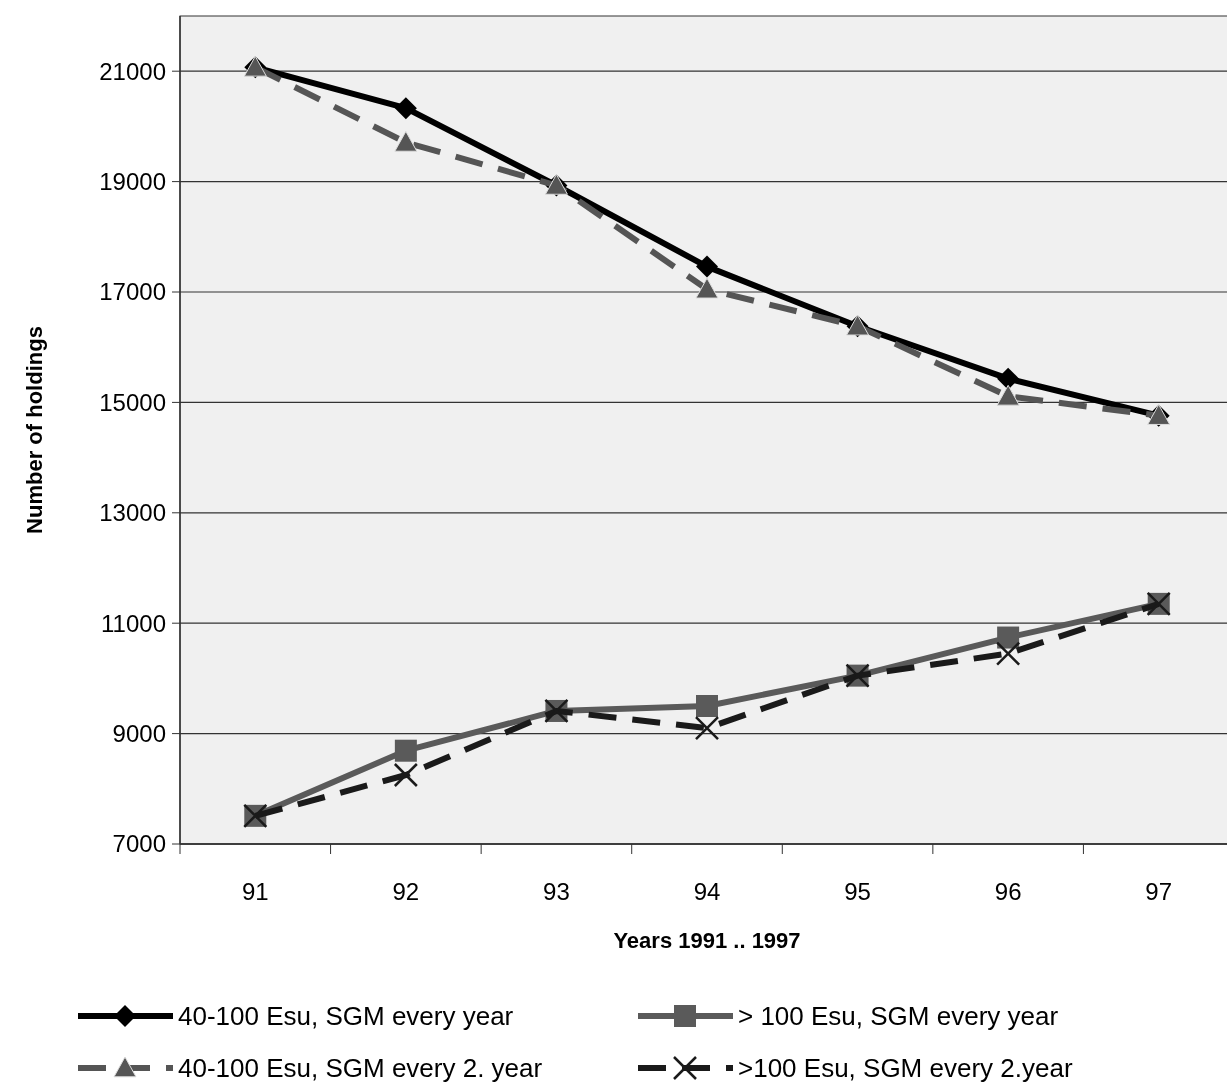 The height and width of the screenshot is (1086, 1227). What do you see at coordinates (132, 292) in the screenshot?
I see `y-tick-label: 17000` at bounding box center [132, 292].